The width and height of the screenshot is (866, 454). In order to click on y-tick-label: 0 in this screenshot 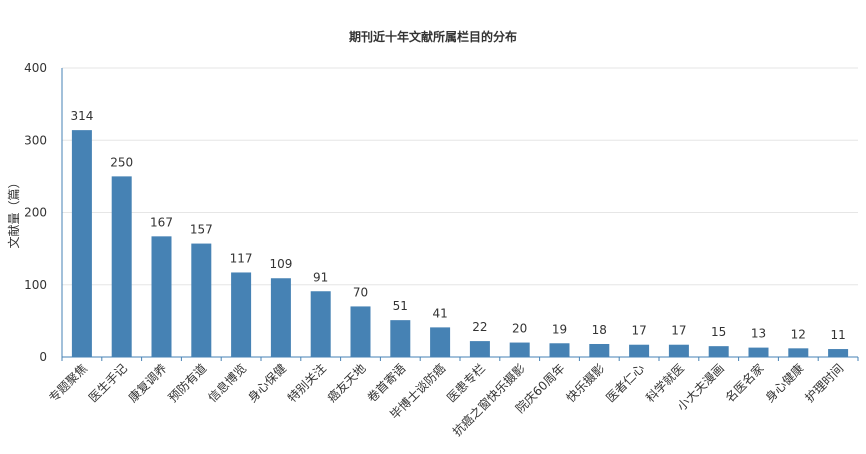, I will do `click(43, 357)`.